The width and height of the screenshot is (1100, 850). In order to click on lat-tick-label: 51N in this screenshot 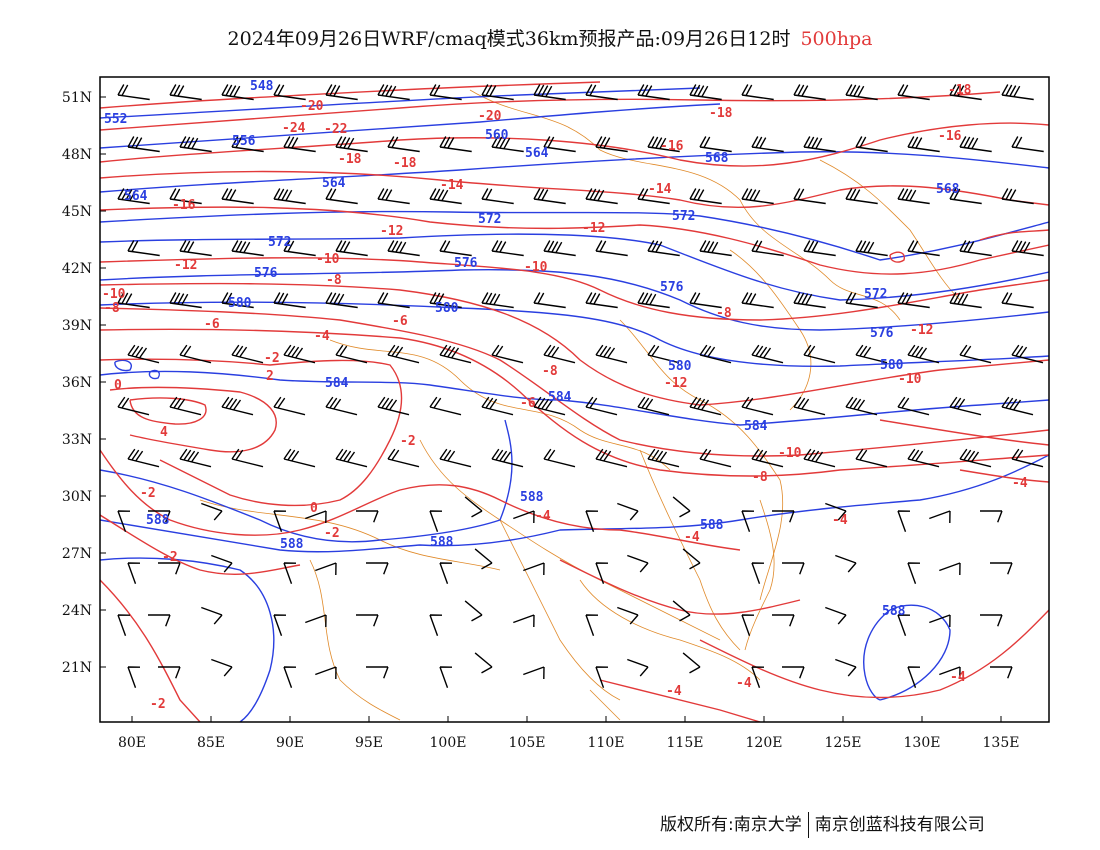, I will do `click(77, 98)`.